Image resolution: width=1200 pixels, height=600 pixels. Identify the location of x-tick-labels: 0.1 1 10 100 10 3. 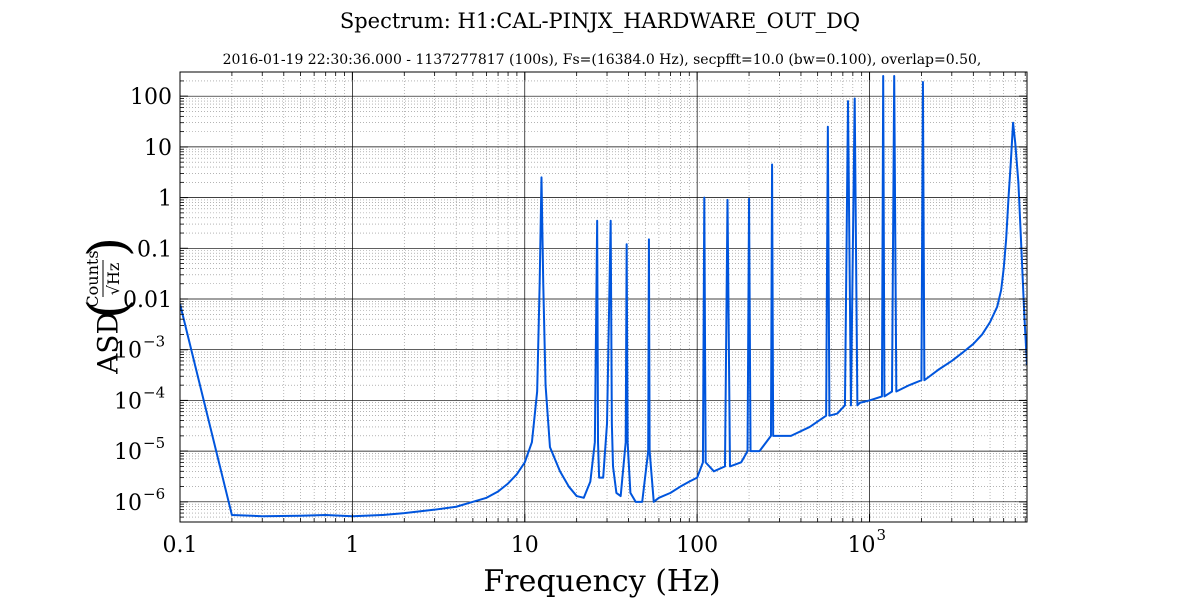
(525, 542).